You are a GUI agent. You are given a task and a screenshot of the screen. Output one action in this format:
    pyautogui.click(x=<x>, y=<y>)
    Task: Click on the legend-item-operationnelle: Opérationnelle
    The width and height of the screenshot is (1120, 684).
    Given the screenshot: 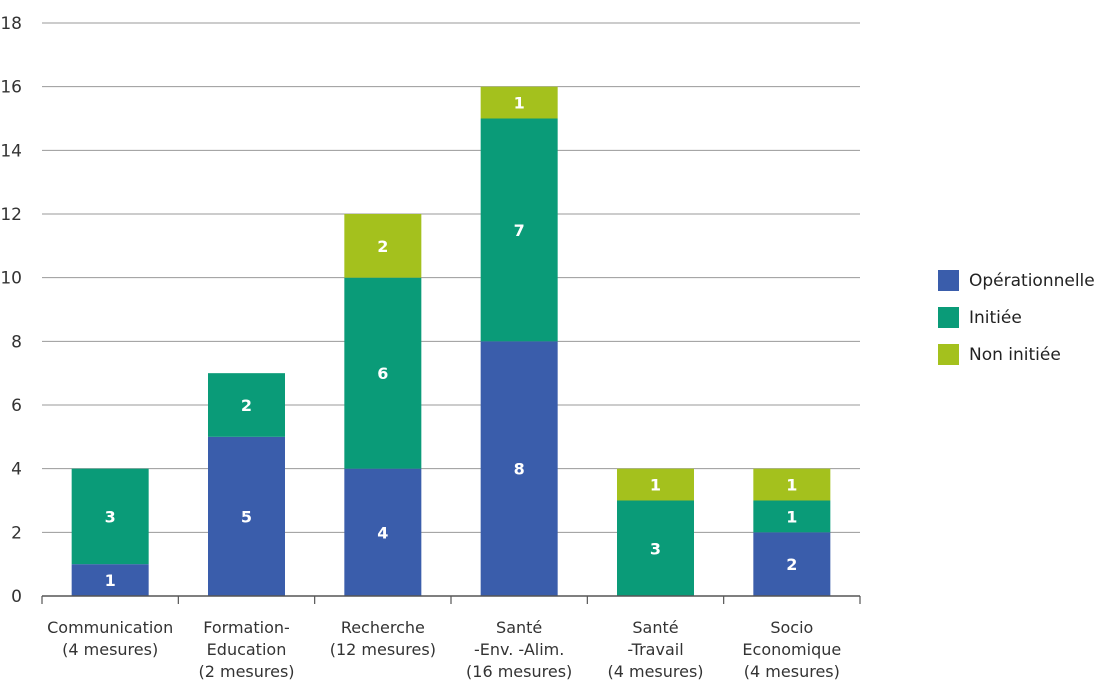 What is the action you would take?
    pyautogui.click(x=1016, y=280)
    